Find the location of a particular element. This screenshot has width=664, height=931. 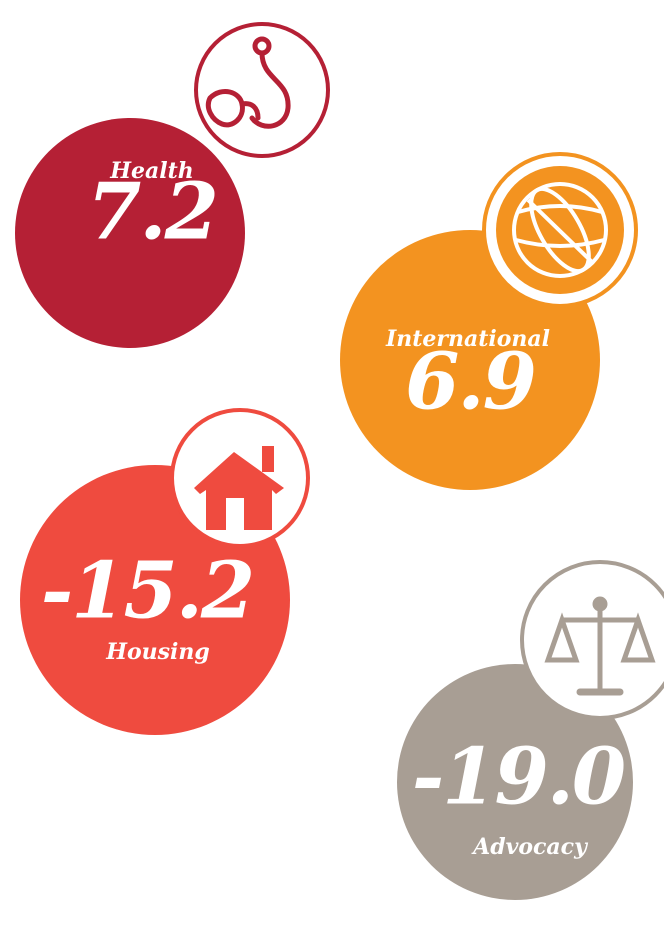

health-icon-ring is located at coordinates (262, 90).